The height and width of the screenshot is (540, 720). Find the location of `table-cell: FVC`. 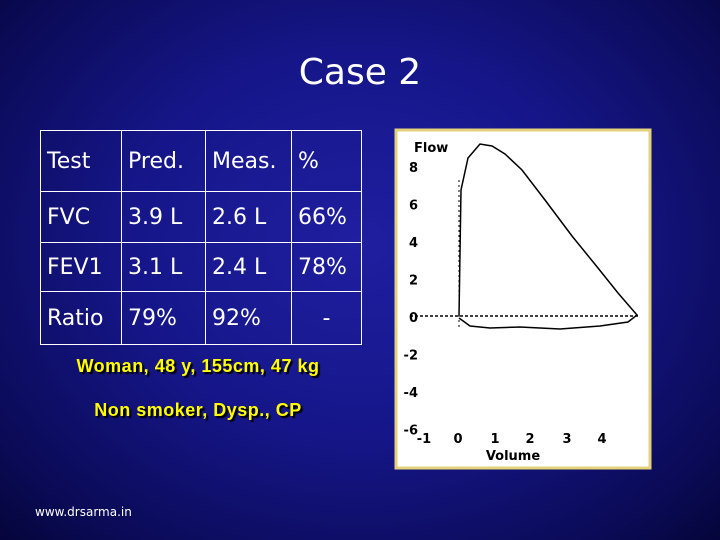

table-cell: FVC is located at coordinates (81, 217).